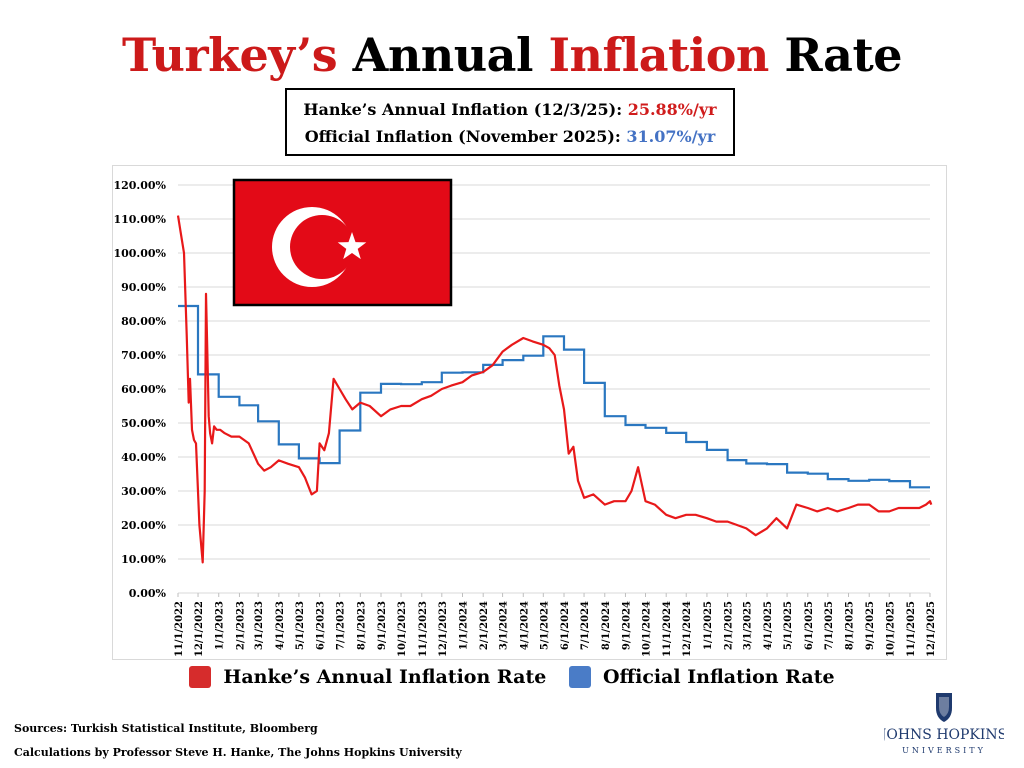 This screenshot has width=1024, height=768. What do you see at coordinates (321, 625) in the screenshot?
I see `x-tick-label: 6/1/2023` at bounding box center [321, 625].